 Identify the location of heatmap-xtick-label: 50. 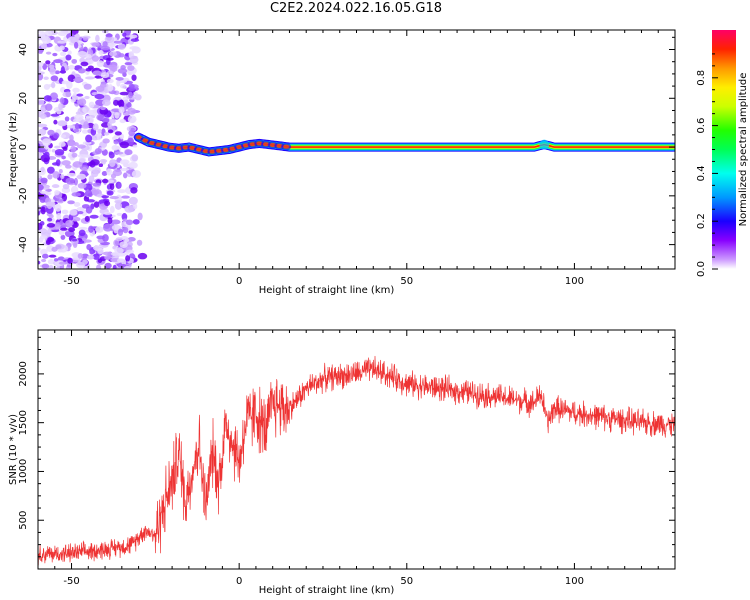
(406, 281).